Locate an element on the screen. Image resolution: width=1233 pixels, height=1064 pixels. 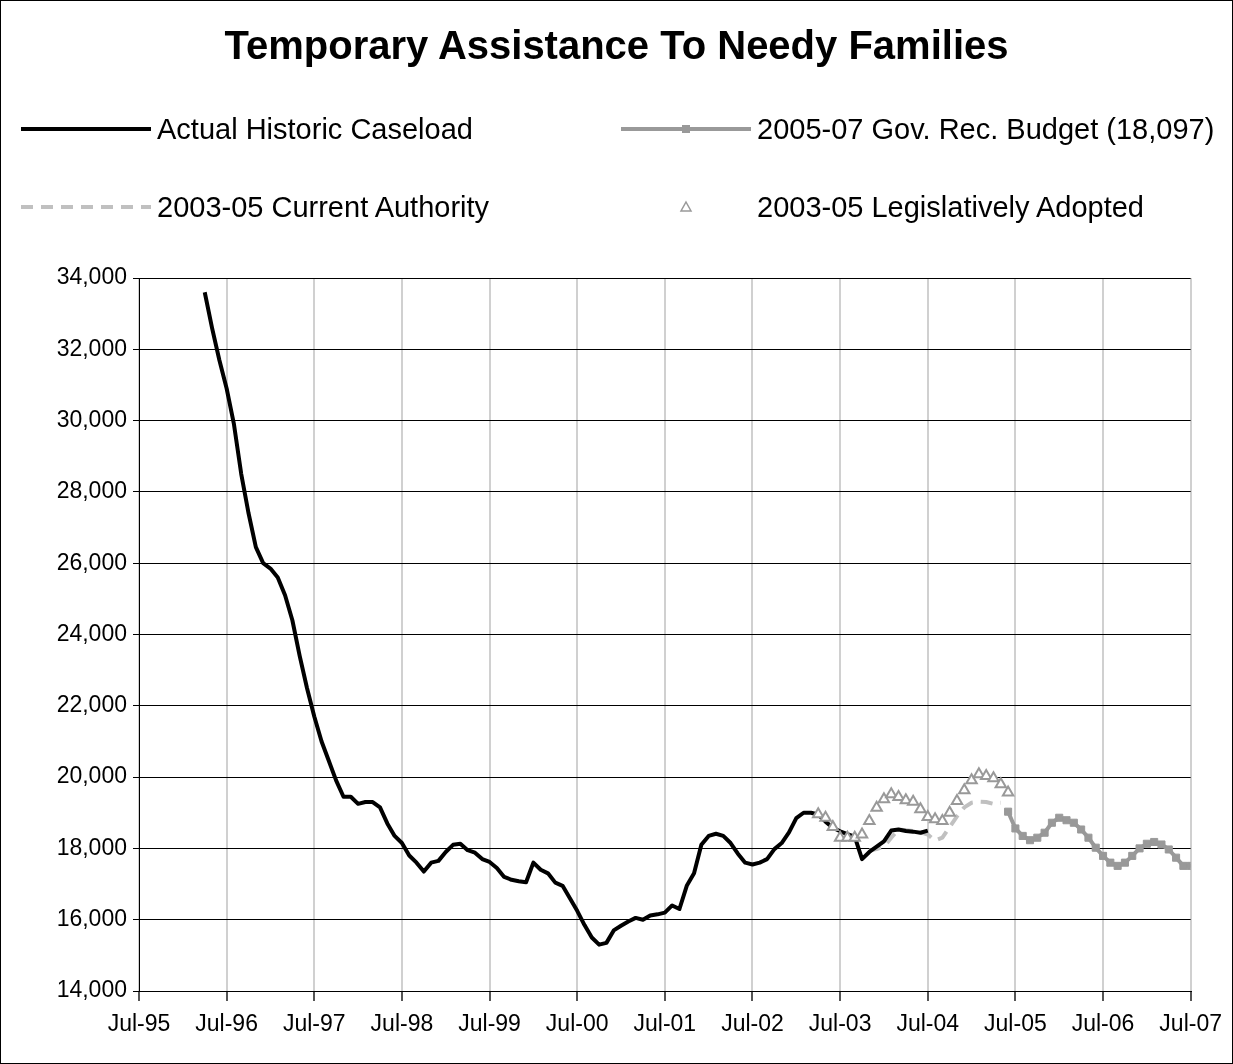
legend-label: 2003-05 Legislatively Adopted is located at coordinates (950, 207).